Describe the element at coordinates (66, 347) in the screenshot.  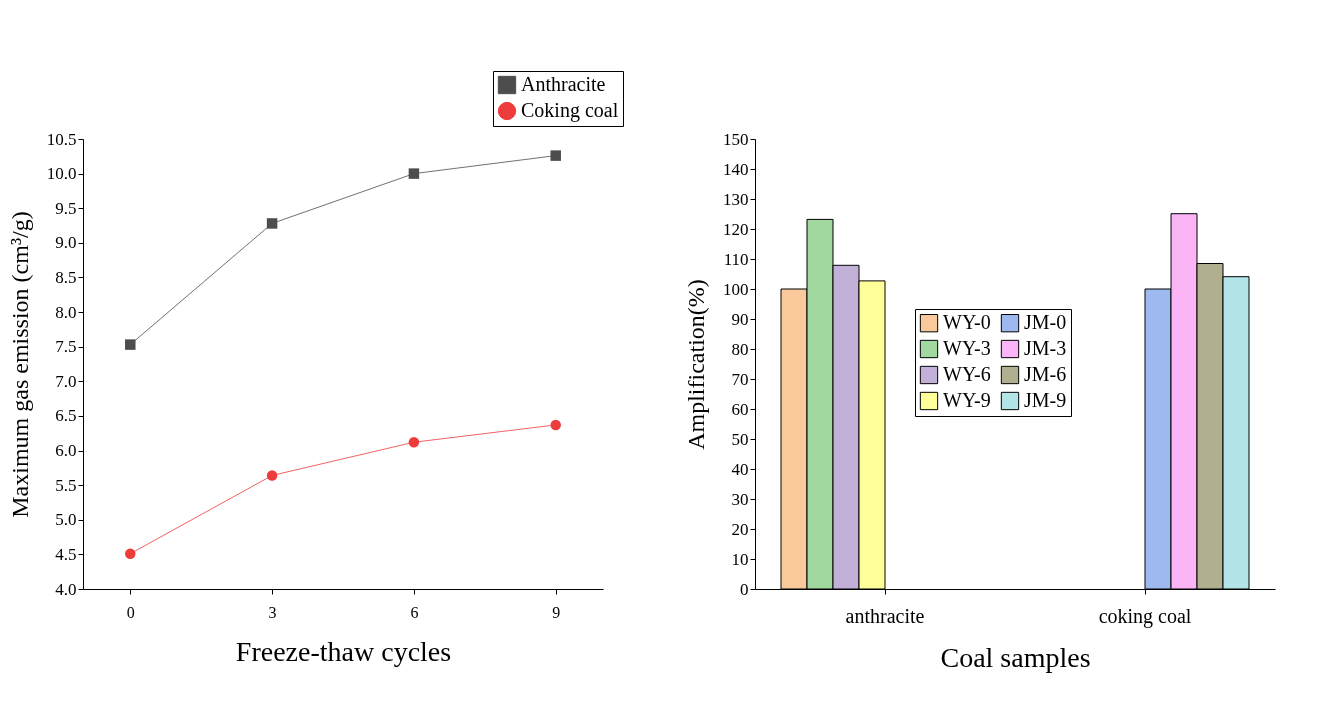
I see `y-tick-label: 7.5` at that location.